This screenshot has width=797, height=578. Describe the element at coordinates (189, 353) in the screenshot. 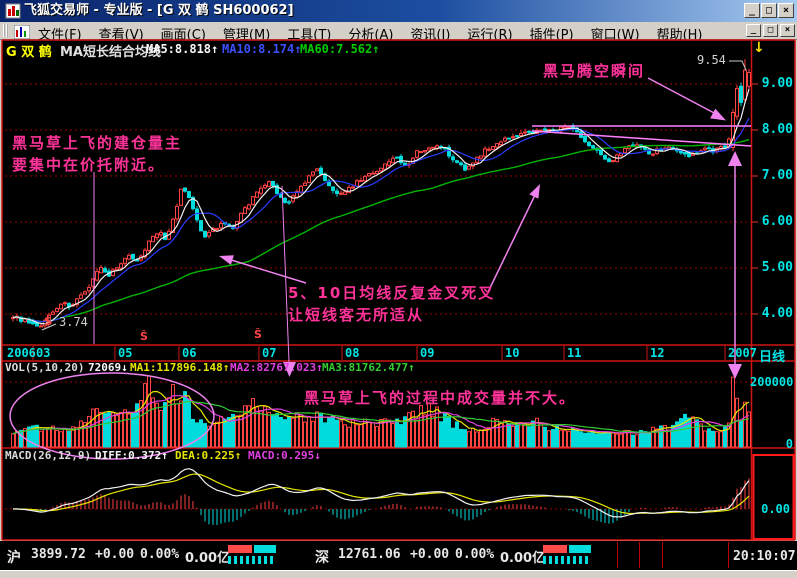

I see `date-tick-label: 06` at that location.